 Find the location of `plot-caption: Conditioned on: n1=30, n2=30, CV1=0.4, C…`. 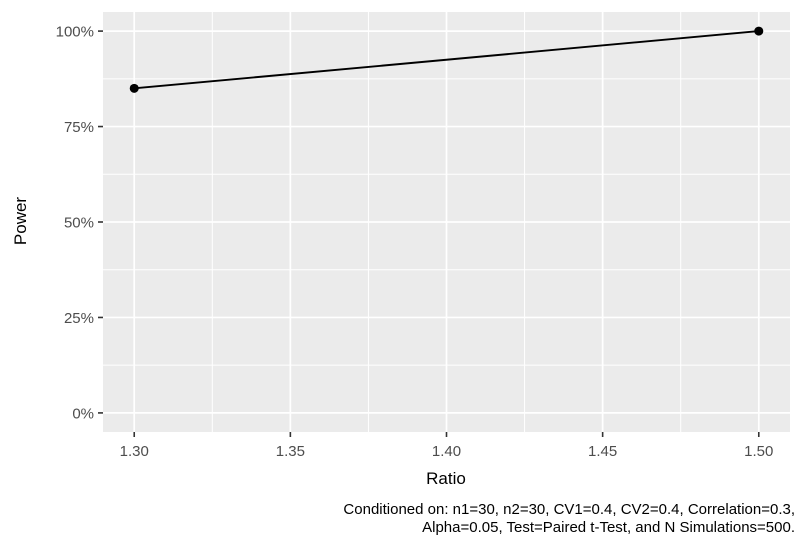

plot-caption: Conditioned on: n1=30, n2=30, CV1=0.4, C… is located at coordinates (569, 518).